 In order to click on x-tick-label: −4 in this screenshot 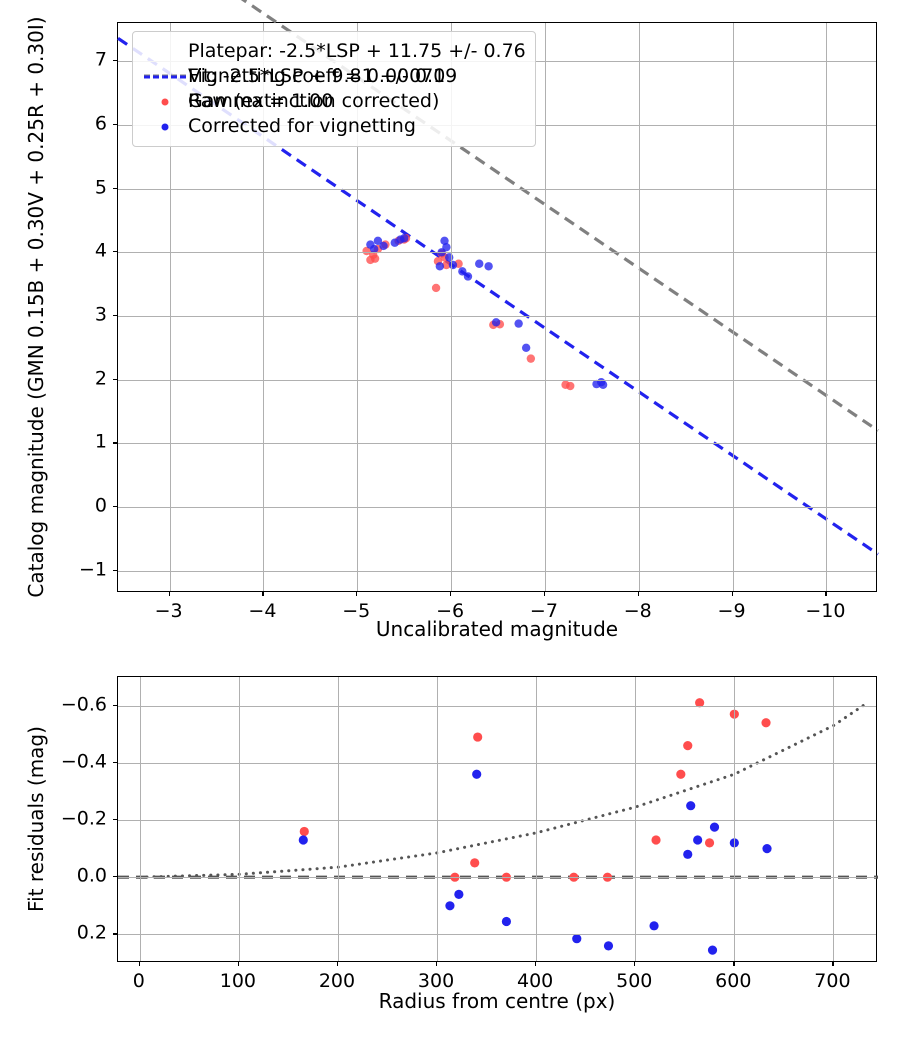, I will do `click(262, 611)`.